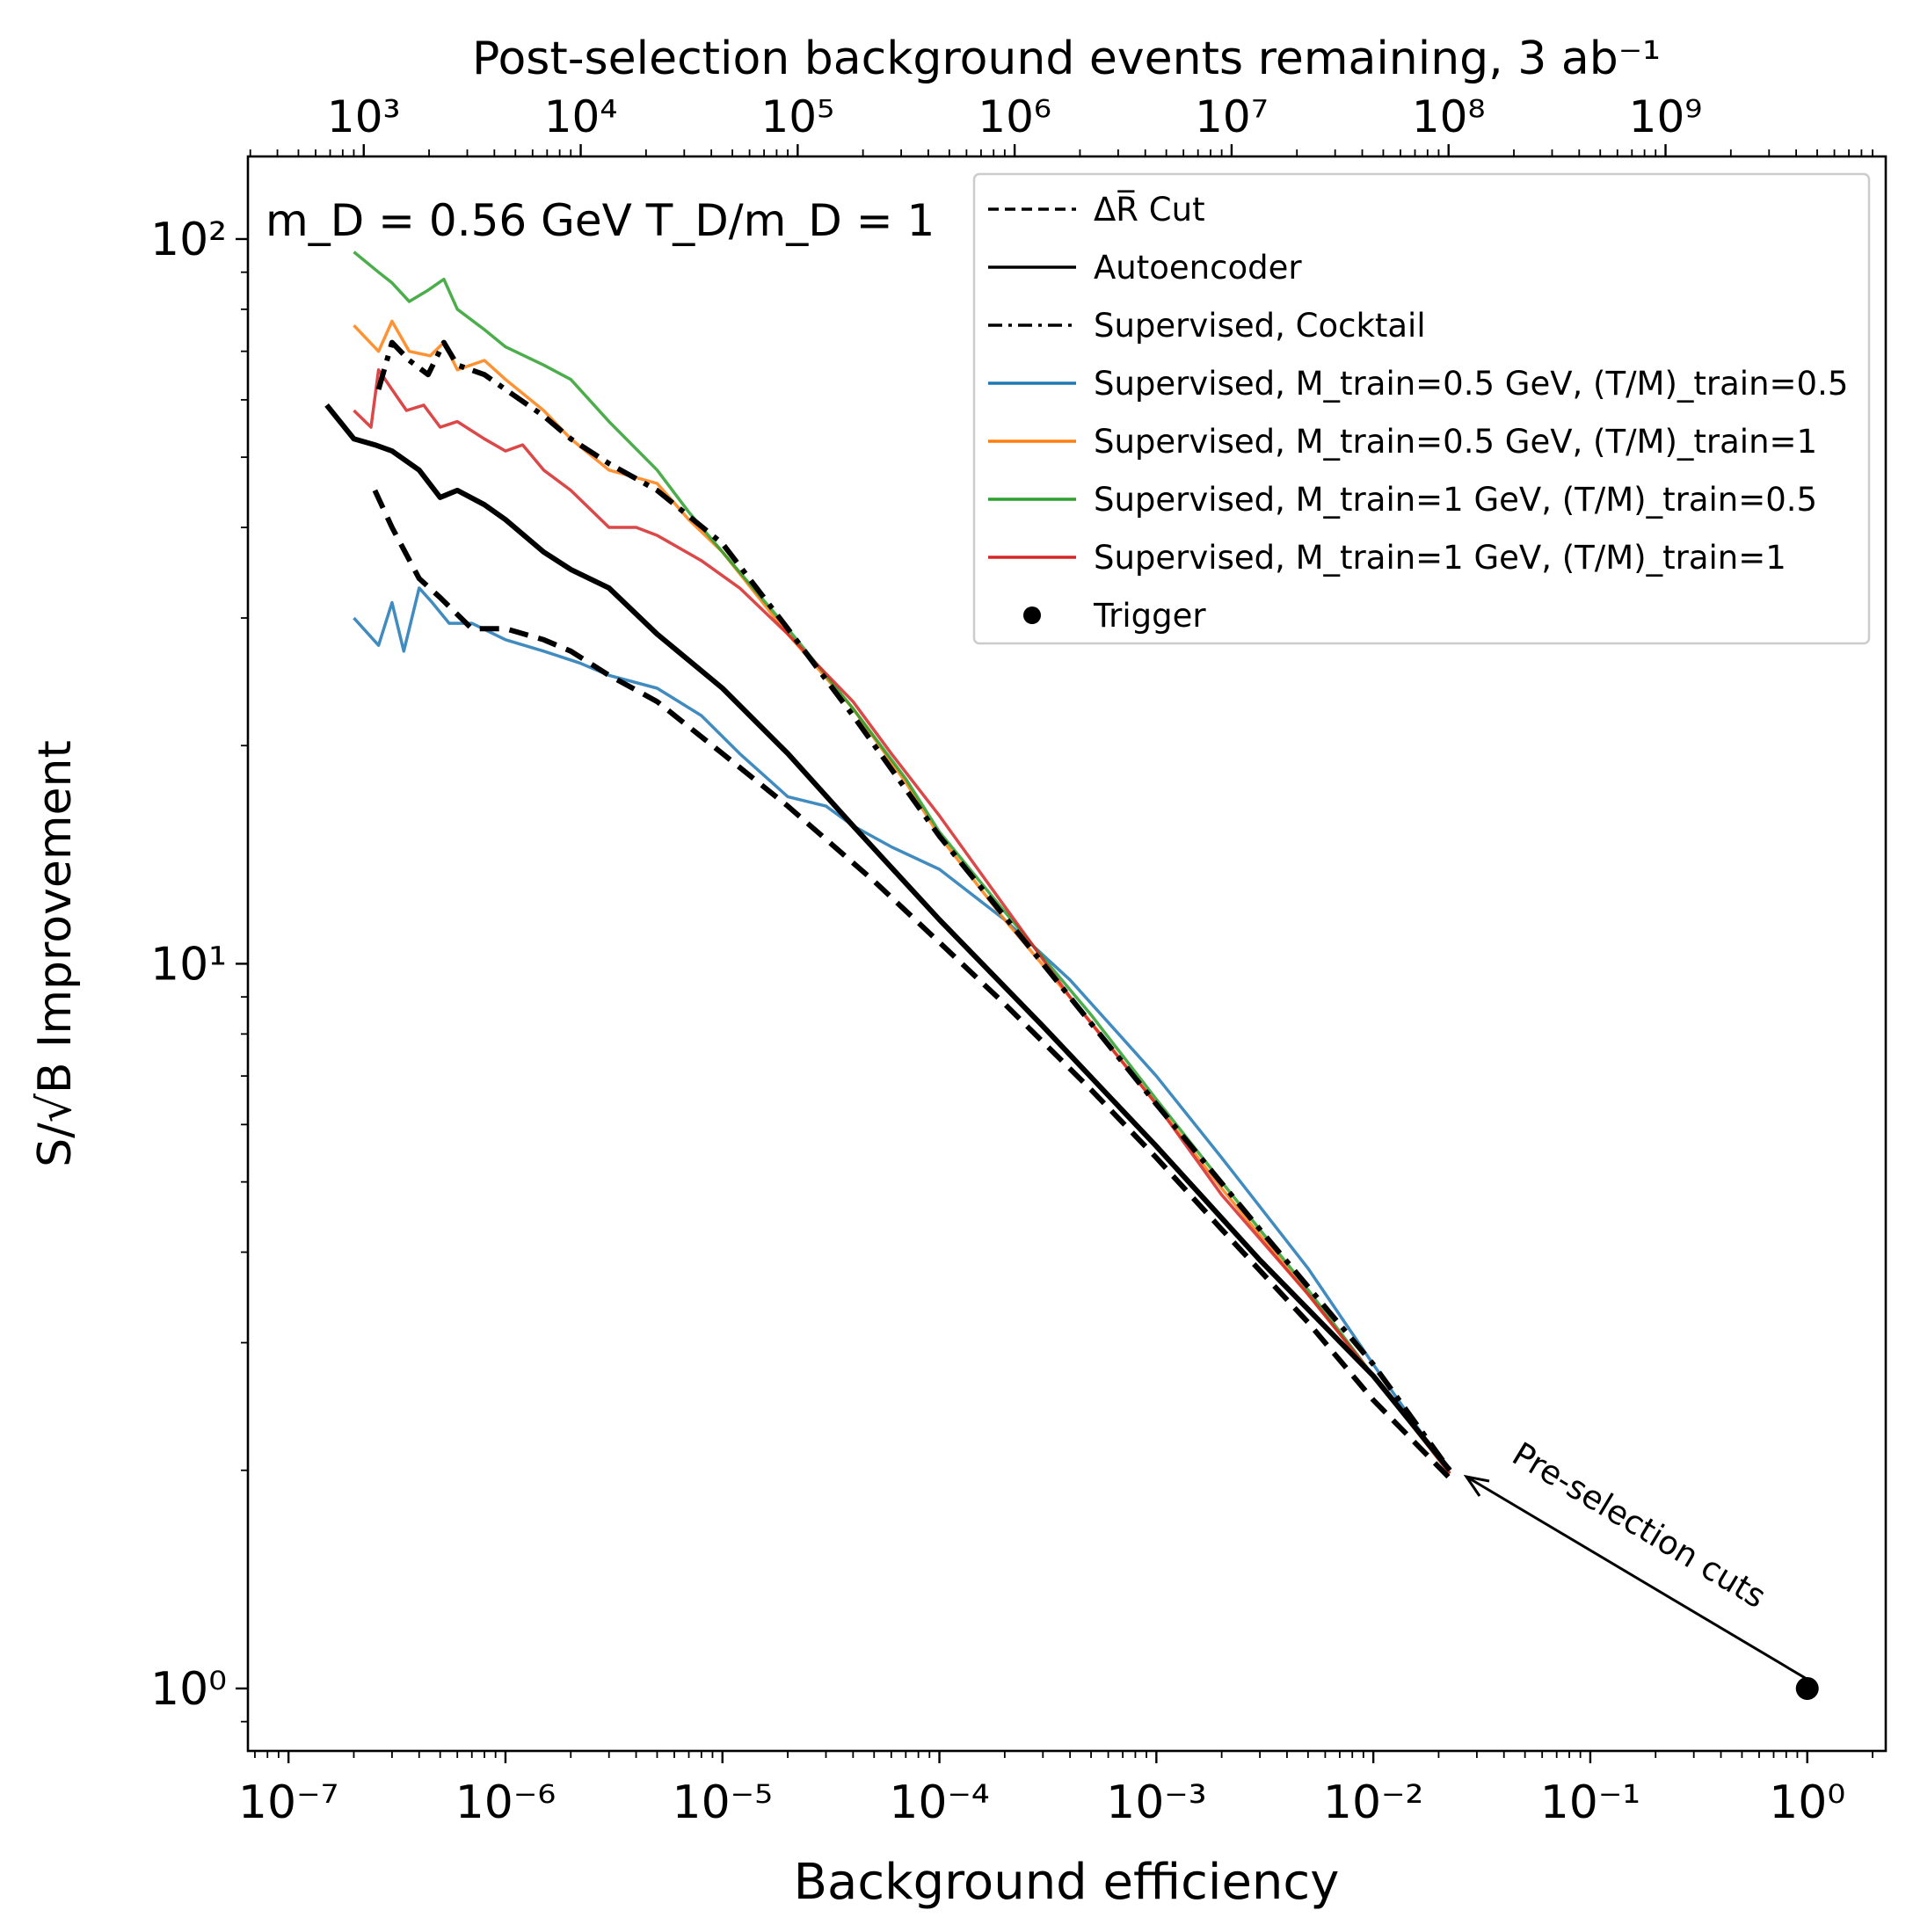  Describe the element at coordinates (288, 1802) in the screenshot. I see `x-tick-label: 10⁻⁷` at that location.